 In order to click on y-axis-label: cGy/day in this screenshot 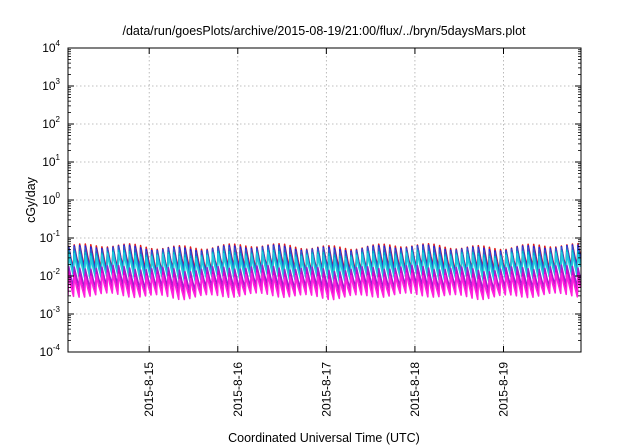, I will do `click(31, 199)`.